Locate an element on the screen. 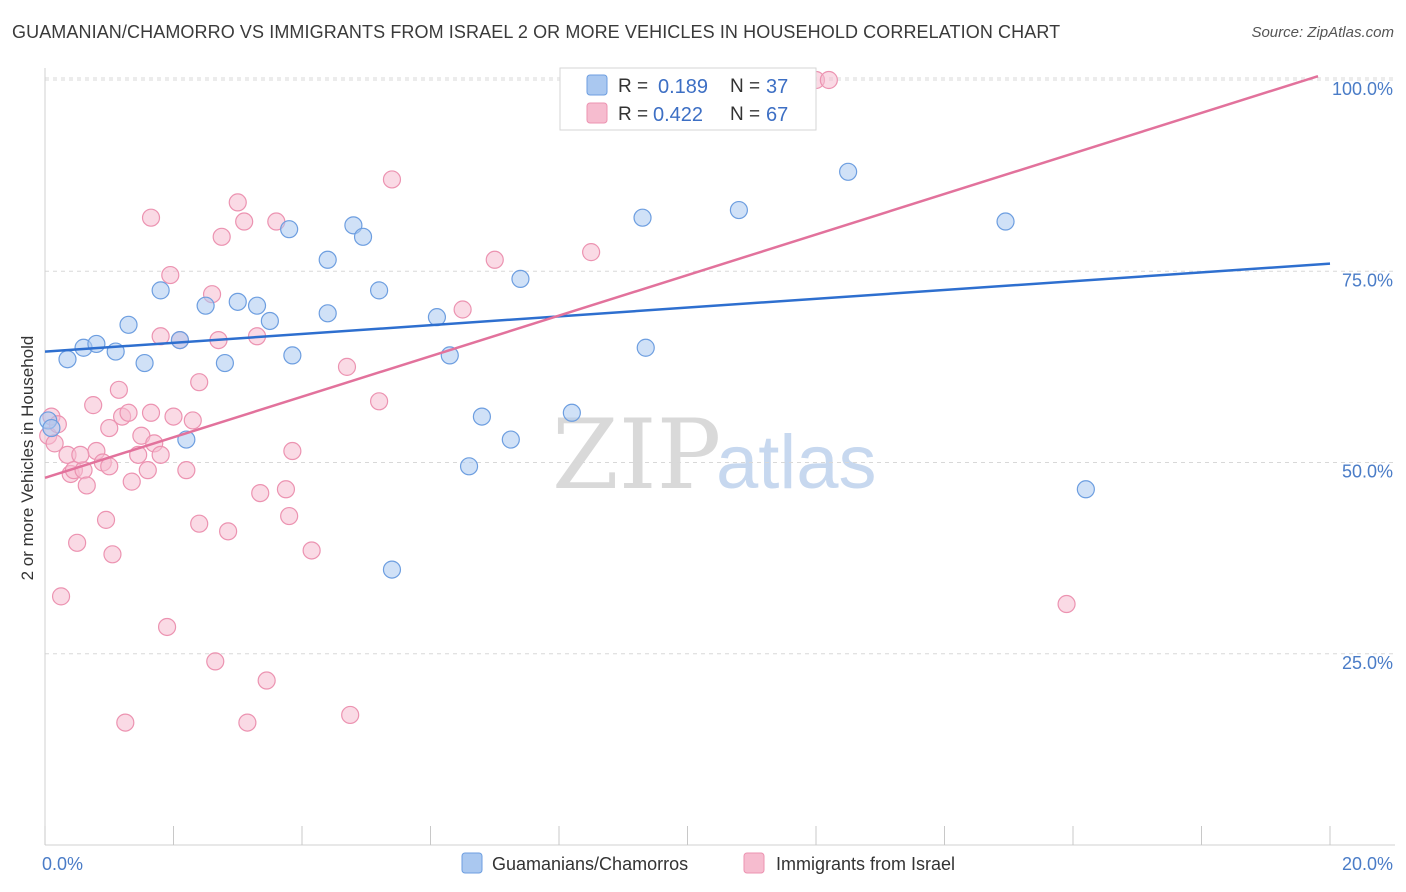 The image size is (1406, 892). bottom-legend-label-israel: Immigrants from Israel is located at coordinates (865, 864).